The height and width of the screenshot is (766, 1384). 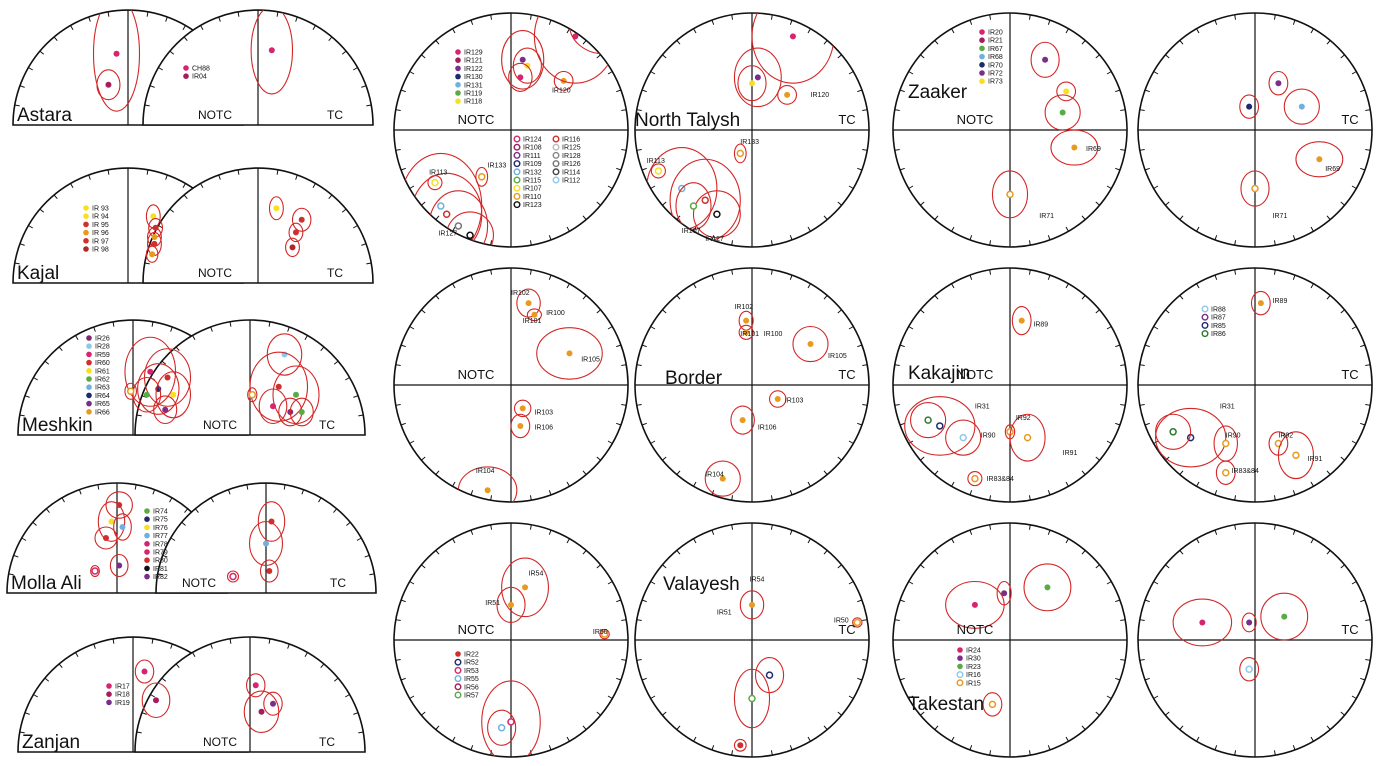 I want to click on legend-label: IR70, so click(x=995, y=65).